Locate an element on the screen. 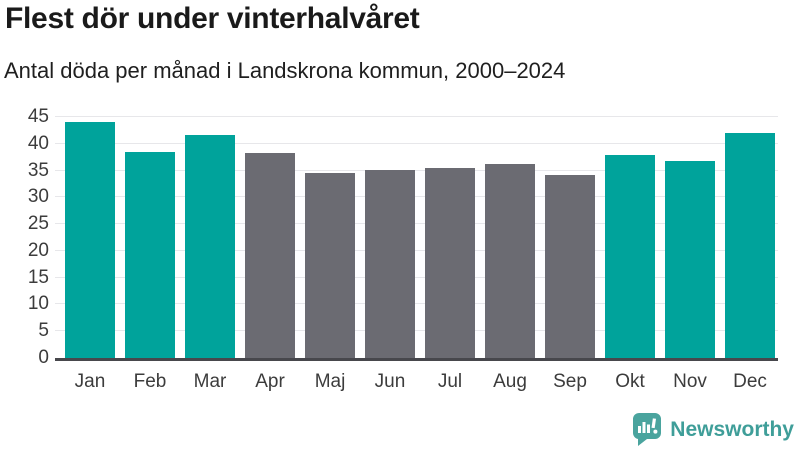 This screenshot has width=800, height=450. y-axis-tick-label: 20 is located at coordinates (38, 250).